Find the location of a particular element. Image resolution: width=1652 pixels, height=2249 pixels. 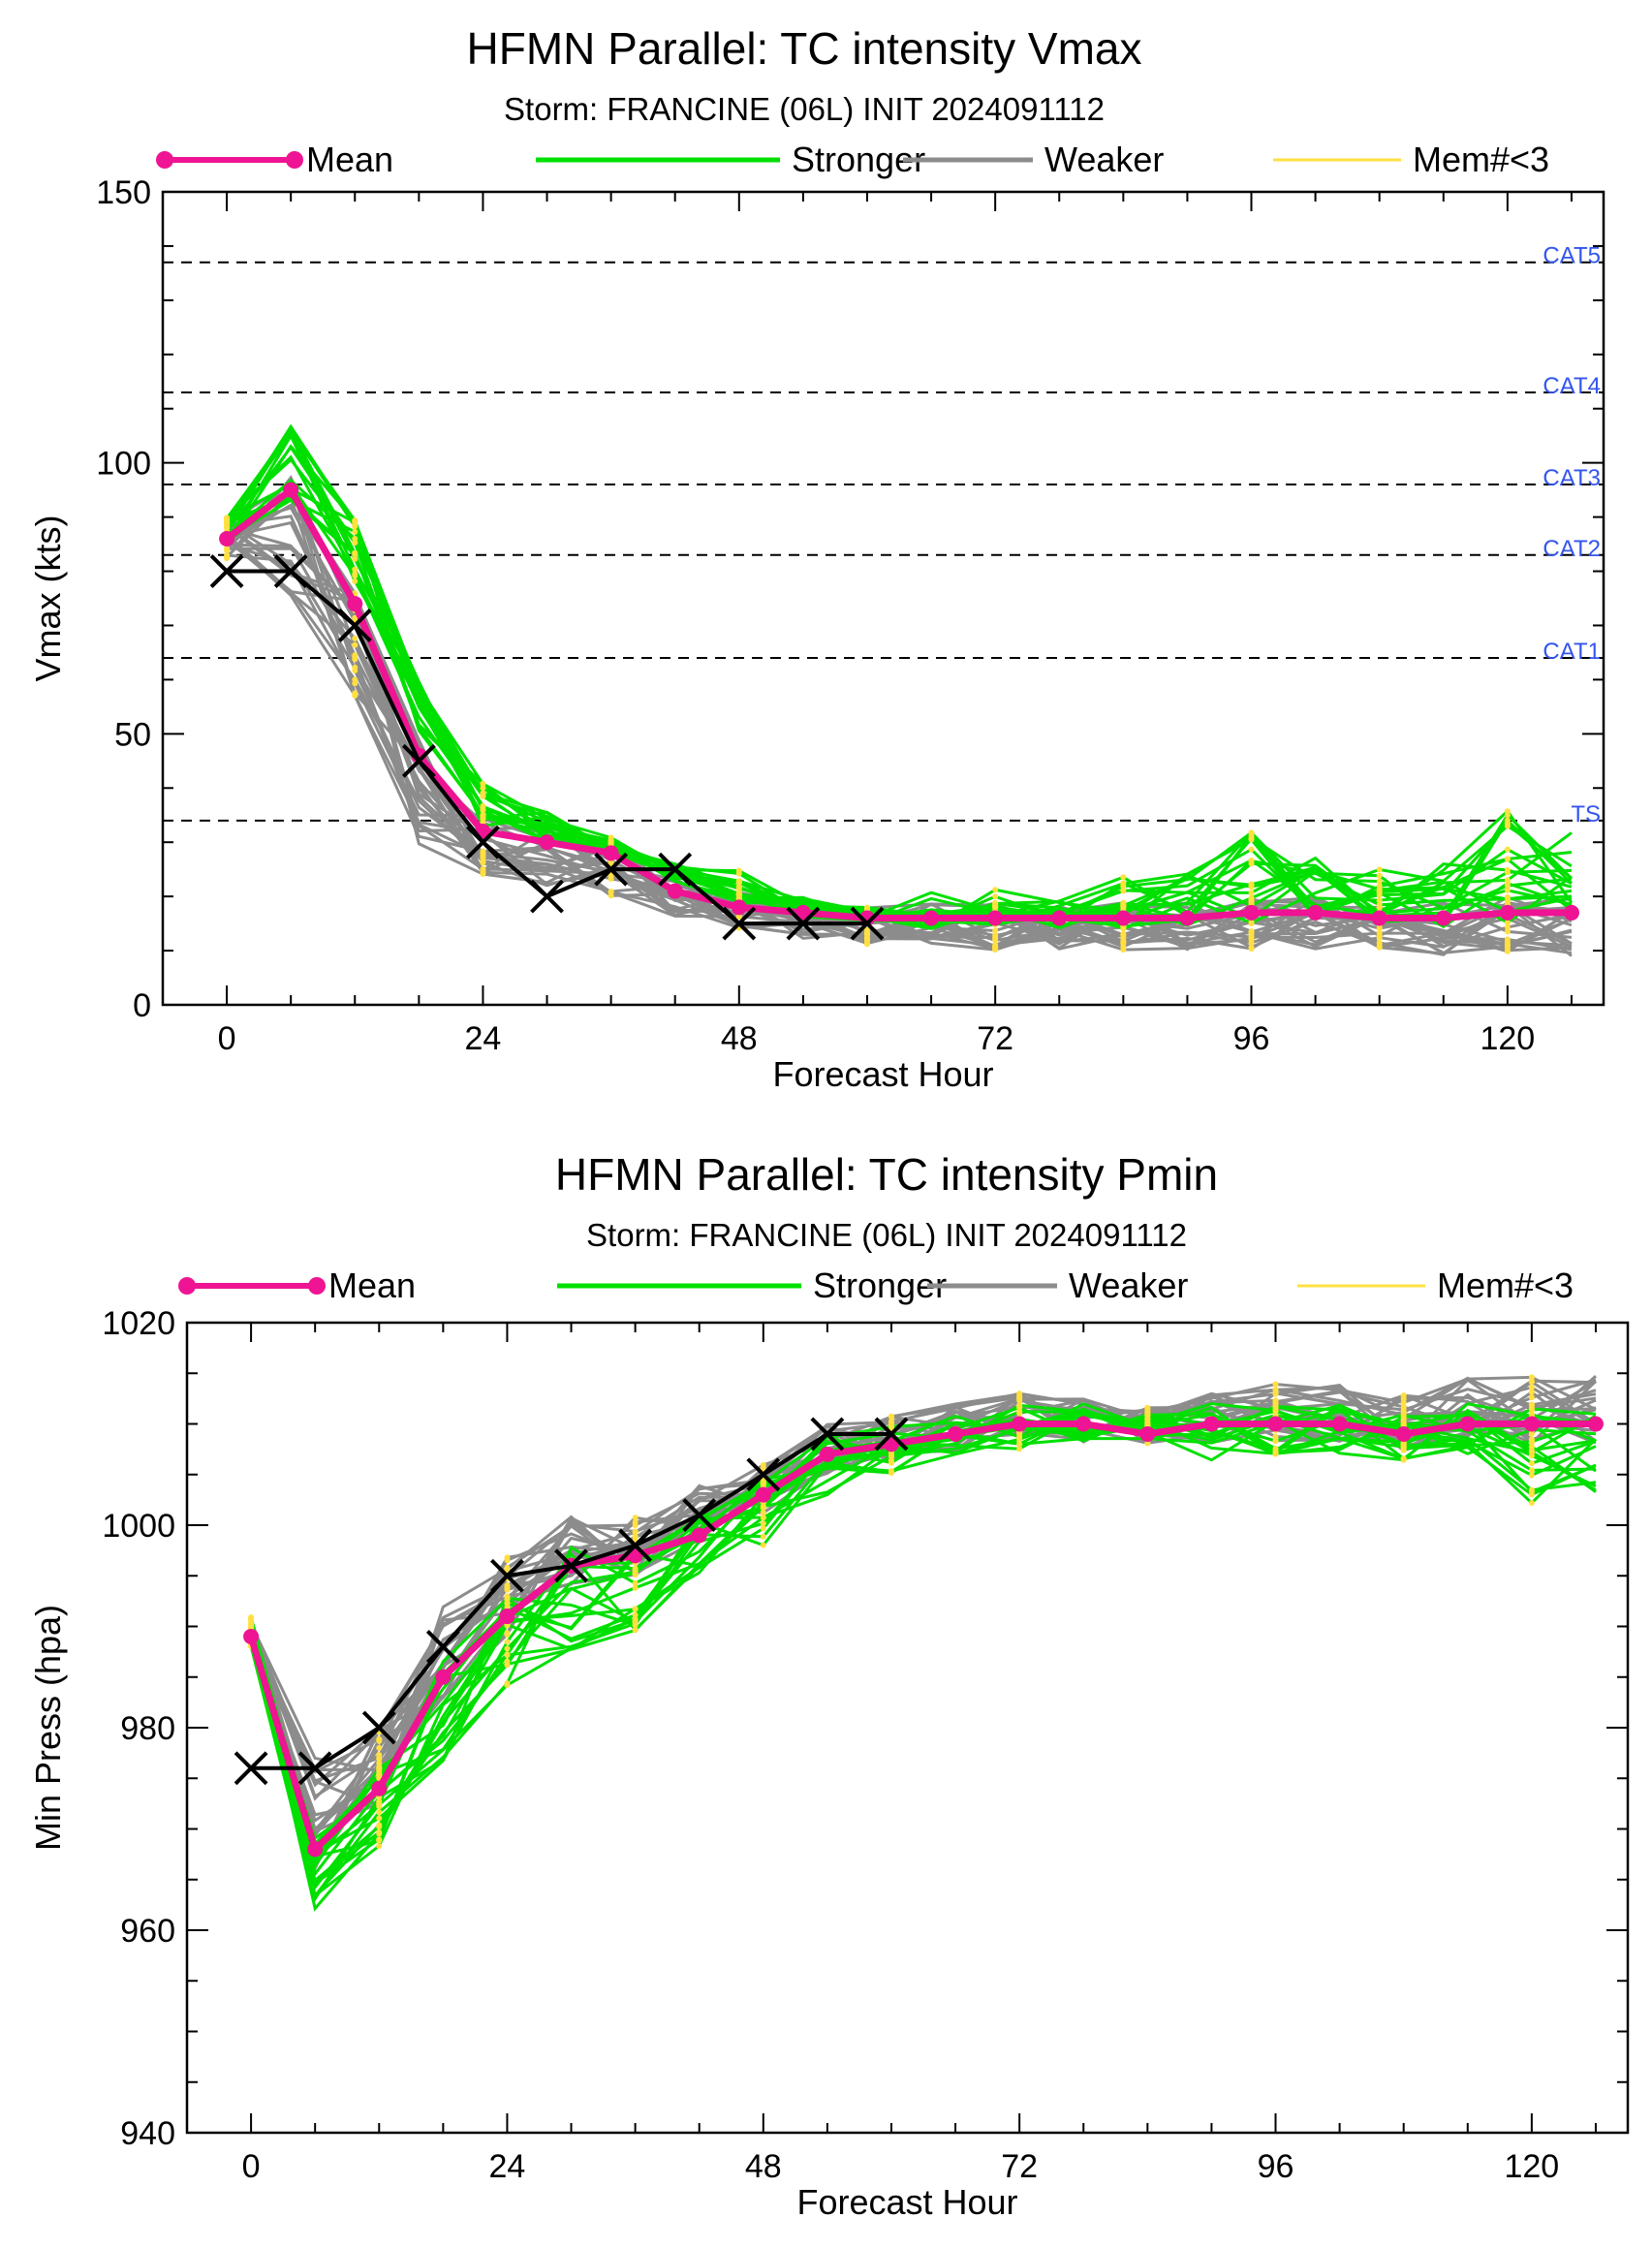

chart-subtitle: Storm: FRANCINE (06L) INIT 2024091112 is located at coordinates (886, 1235).